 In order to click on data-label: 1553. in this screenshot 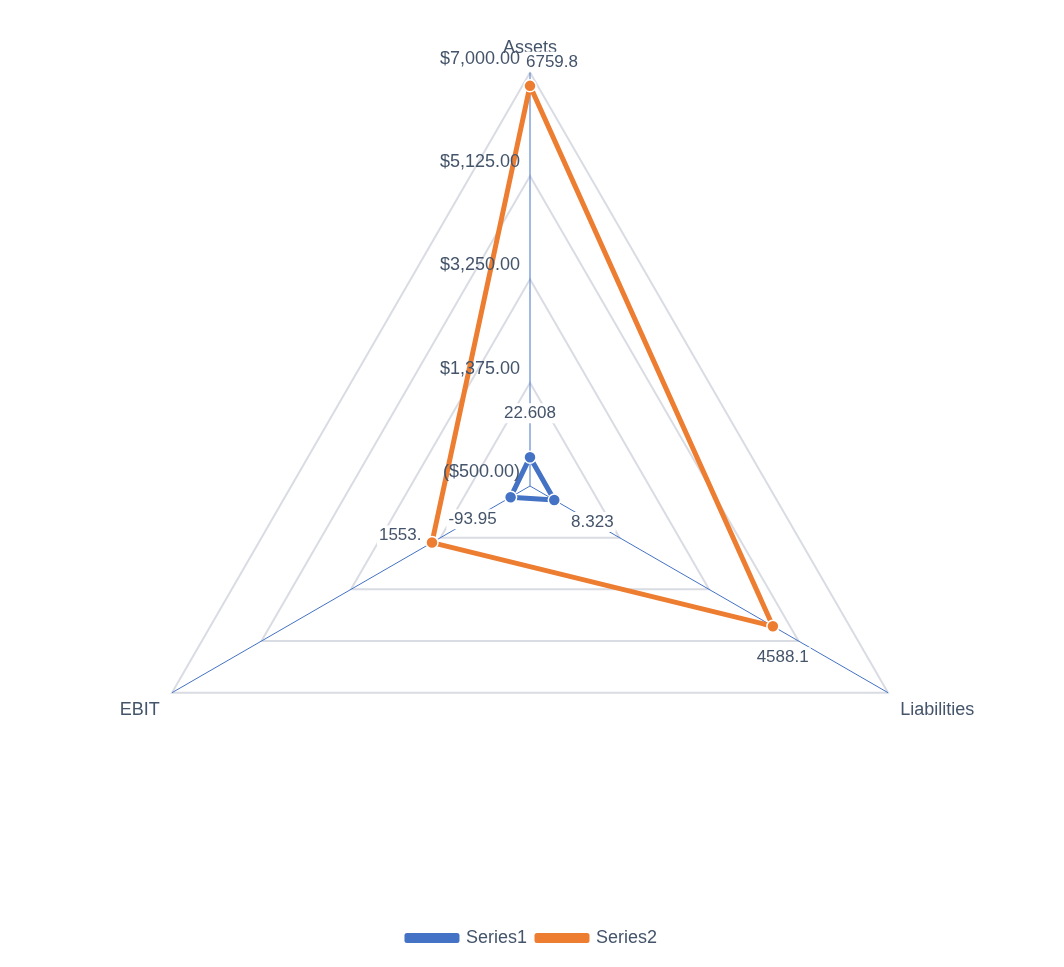, I will do `click(400, 535)`.